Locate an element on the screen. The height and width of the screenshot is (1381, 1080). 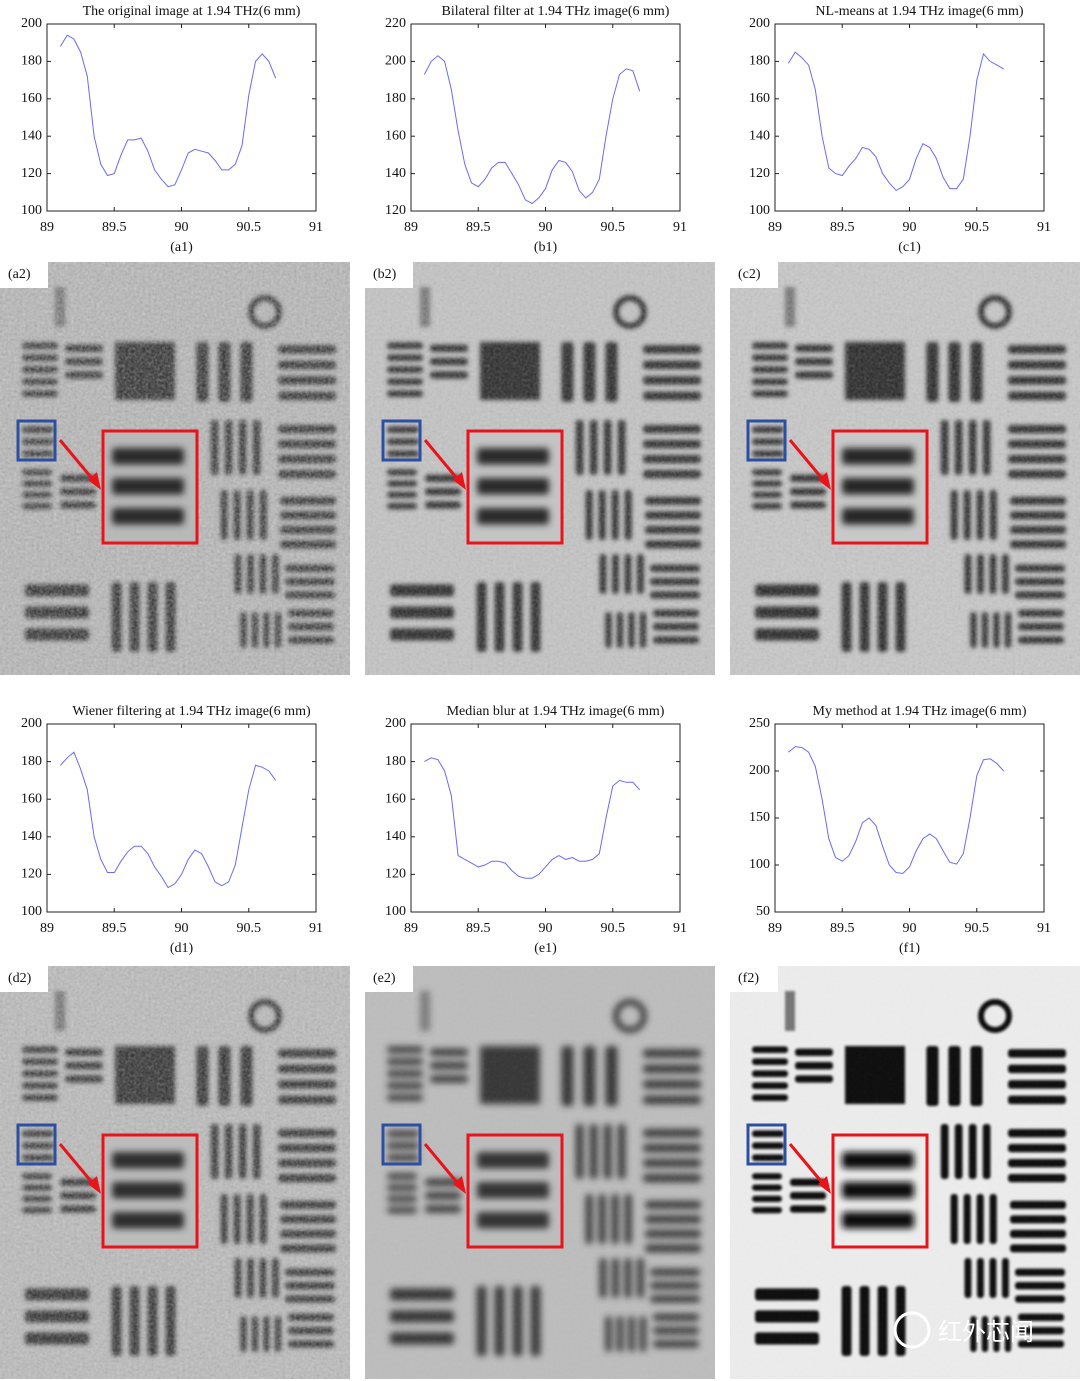
panel-label: (e2) is located at coordinates (384, 978).